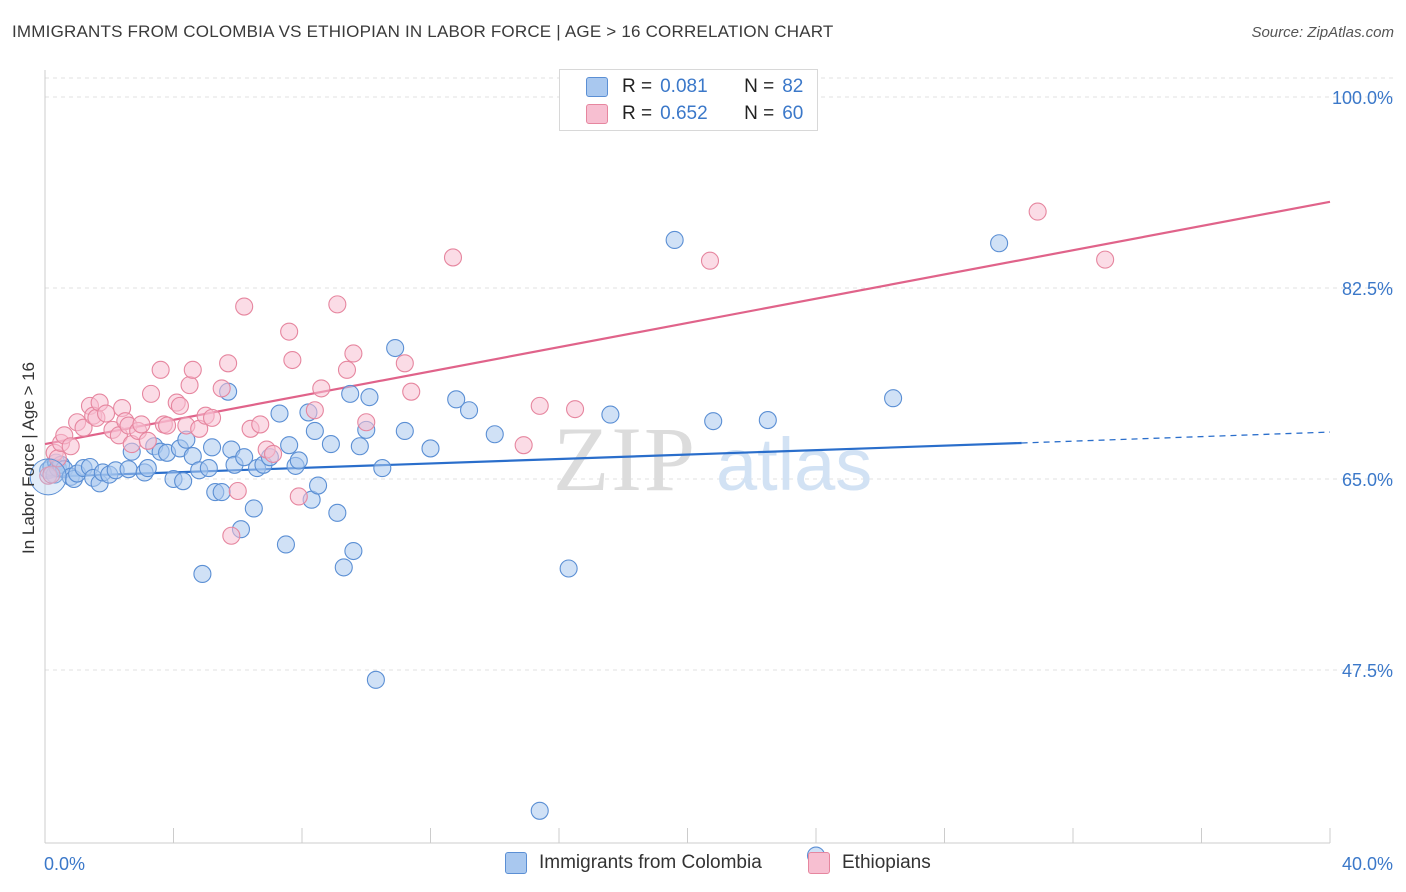  I want to click on legend-swatch-pink, so click(819, 863).